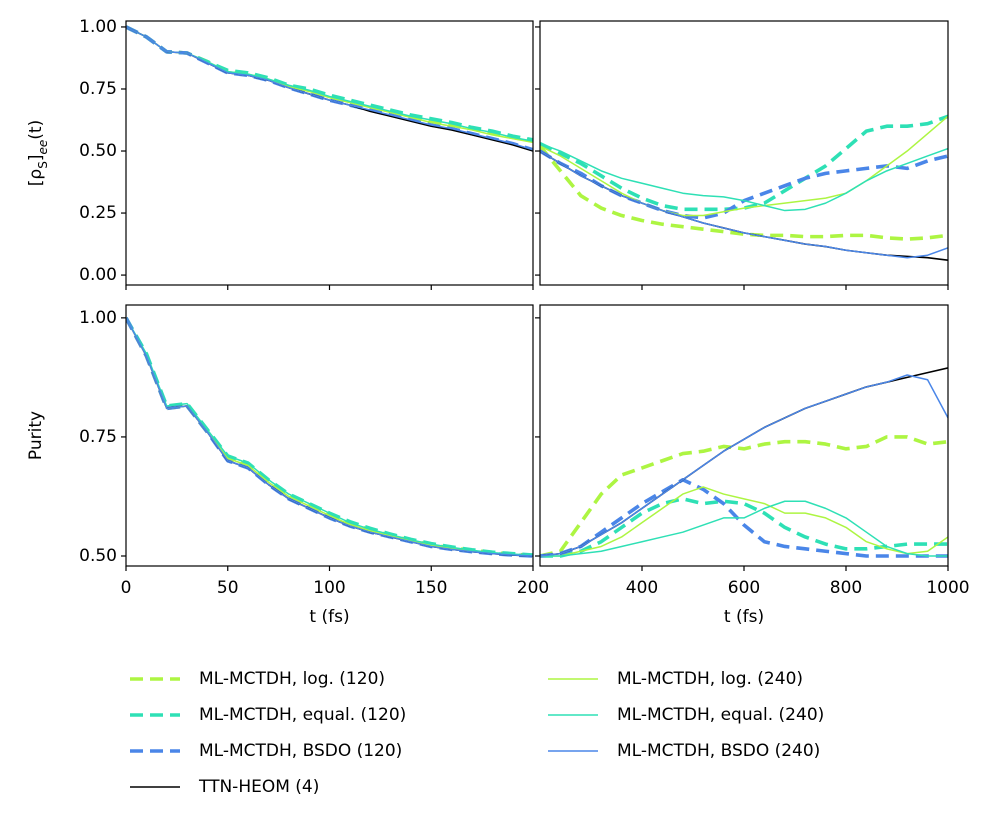 The width and height of the screenshot is (997, 826). What do you see at coordinates (258, 787) in the screenshot?
I see `legend-label: TTN-HEOM (4)` at bounding box center [258, 787].